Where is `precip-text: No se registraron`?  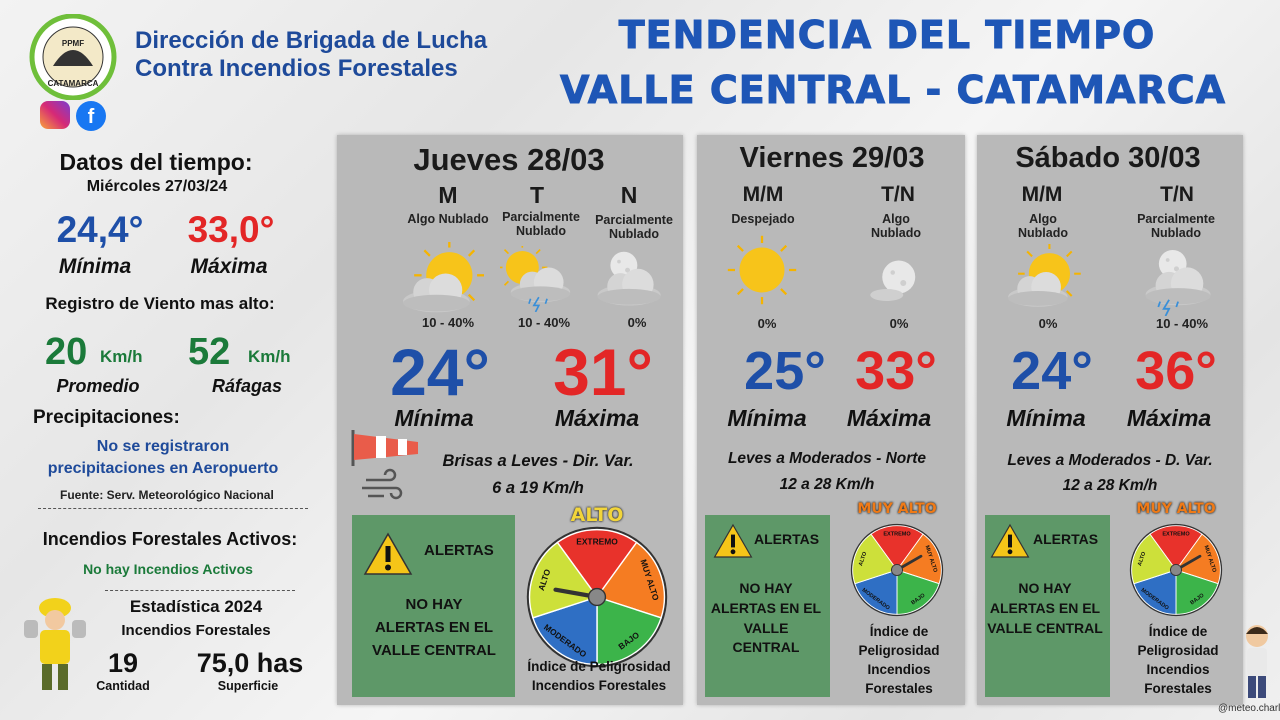
precip-text: No se registraron is located at coordinates (163, 446).